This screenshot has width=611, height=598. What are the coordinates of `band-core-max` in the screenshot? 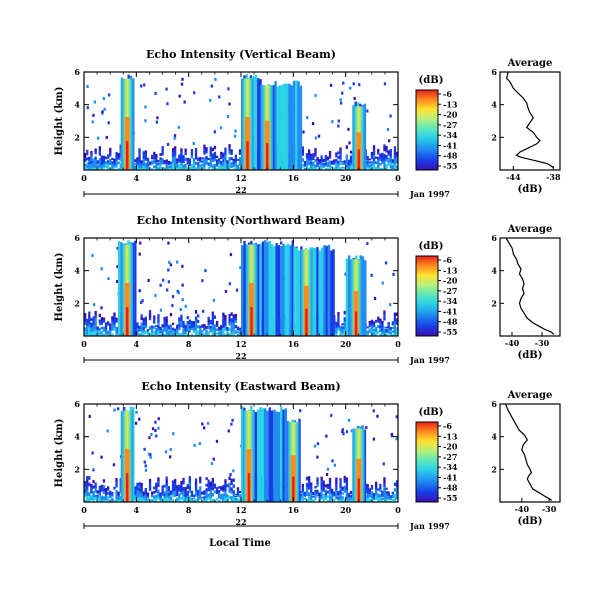 It's located at (293, 489).